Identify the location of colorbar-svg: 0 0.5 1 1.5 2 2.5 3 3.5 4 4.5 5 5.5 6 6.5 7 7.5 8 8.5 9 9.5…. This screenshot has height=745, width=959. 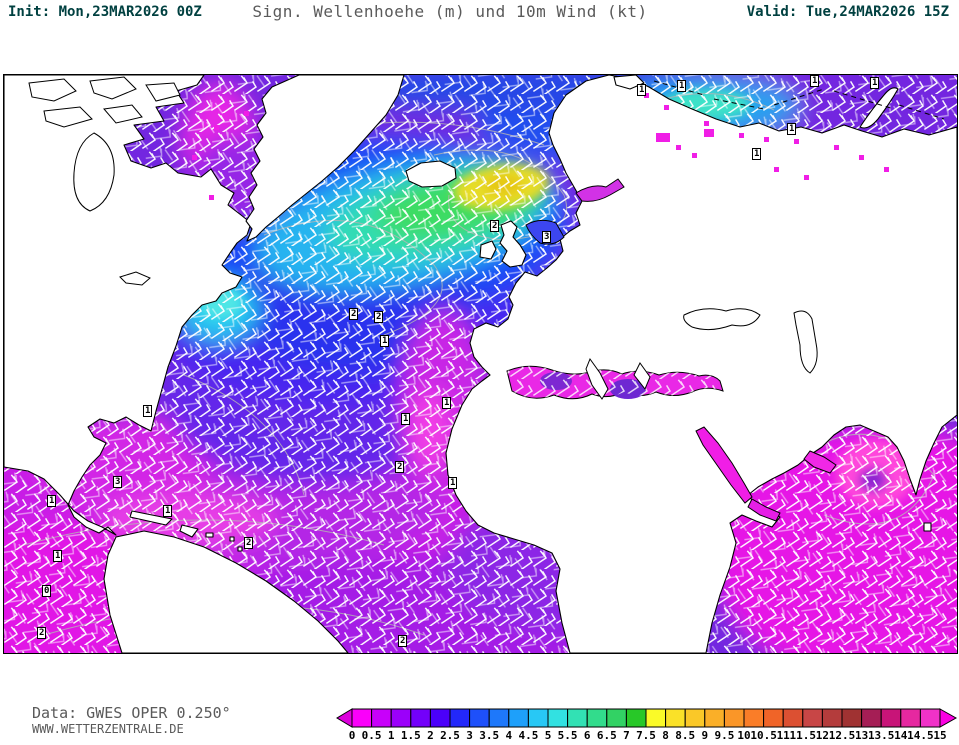
(647, 725).